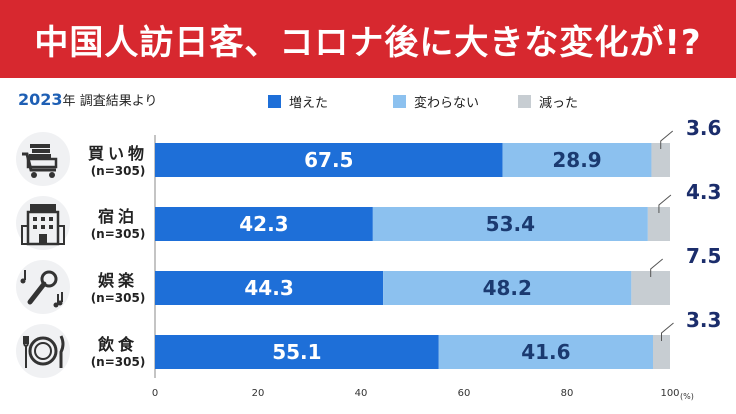  I want to click on plate-utensils-icon, so click(43, 351).